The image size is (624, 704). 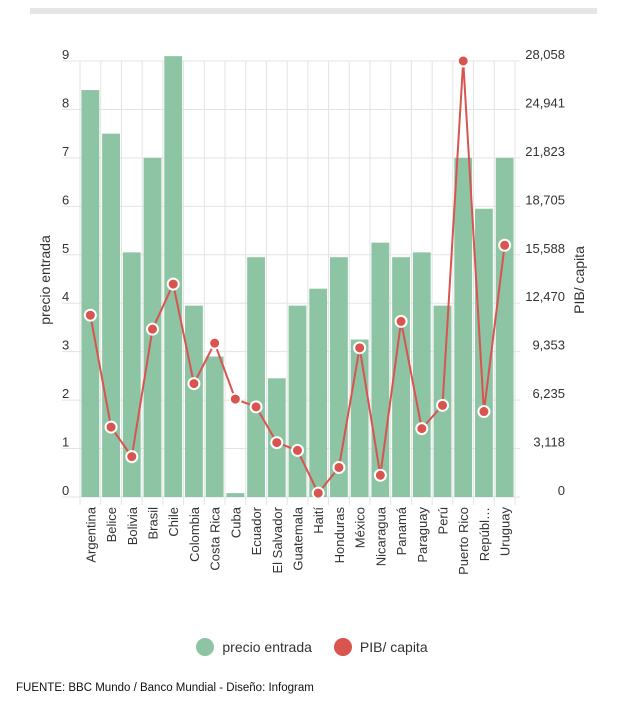 I want to click on x-tick-label: Argentina, so click(x=90, y=534).